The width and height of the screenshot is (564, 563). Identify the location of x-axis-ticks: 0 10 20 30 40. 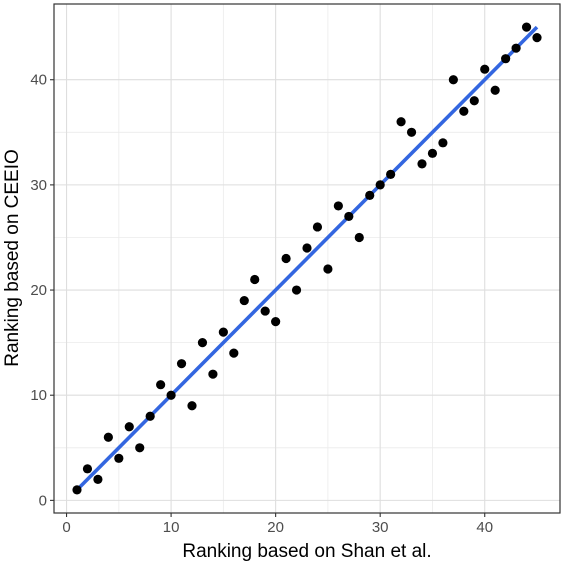
(277, 524).